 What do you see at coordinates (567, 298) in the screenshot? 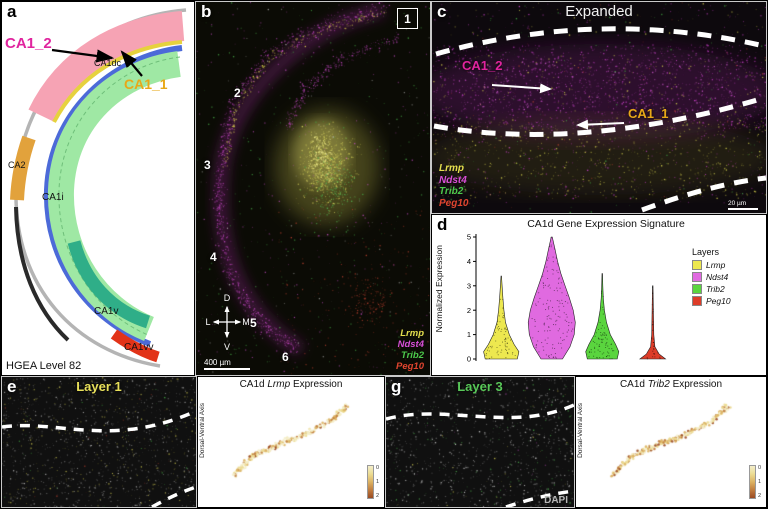
I see `violin-plot: 0 1 2 3 4 5` at bounding box center [567, 298].